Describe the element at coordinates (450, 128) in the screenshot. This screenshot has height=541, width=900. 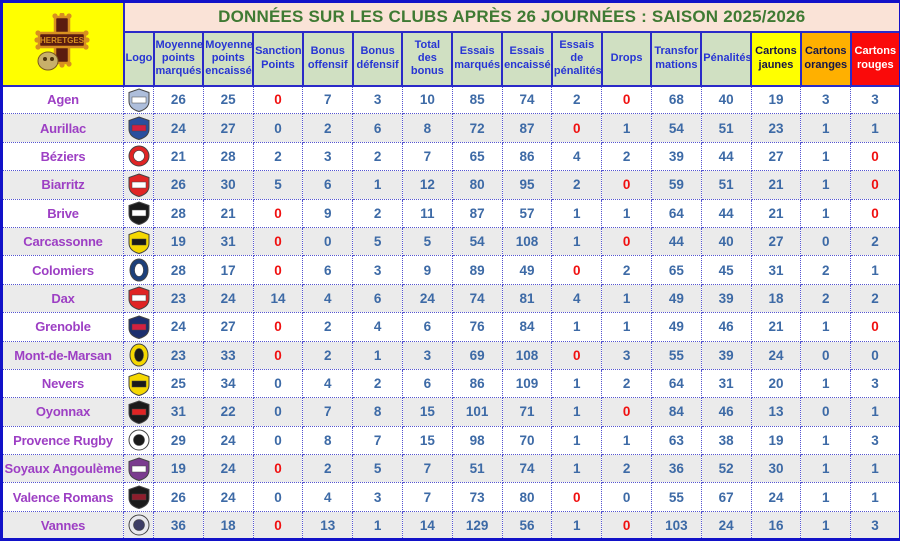
I see `table-row-aurillac: Aurillac 24 27 0 2 6 8 72 87 0 1 54 51 23 1 1` at that location.